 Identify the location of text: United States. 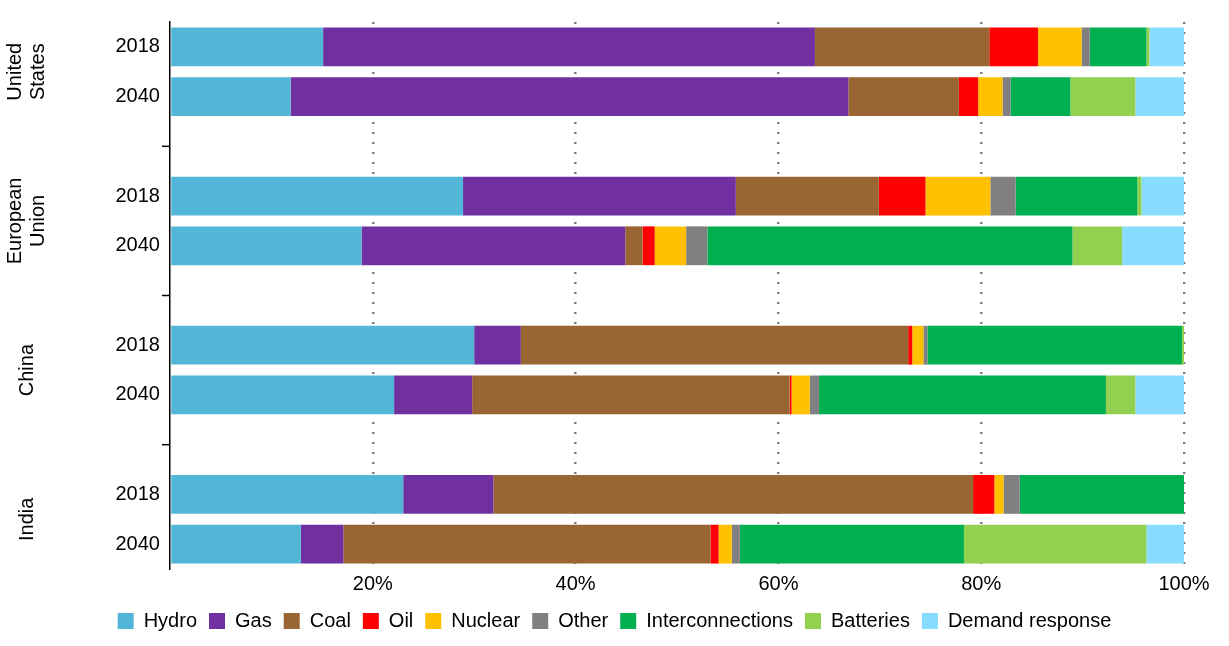
(26, 71).